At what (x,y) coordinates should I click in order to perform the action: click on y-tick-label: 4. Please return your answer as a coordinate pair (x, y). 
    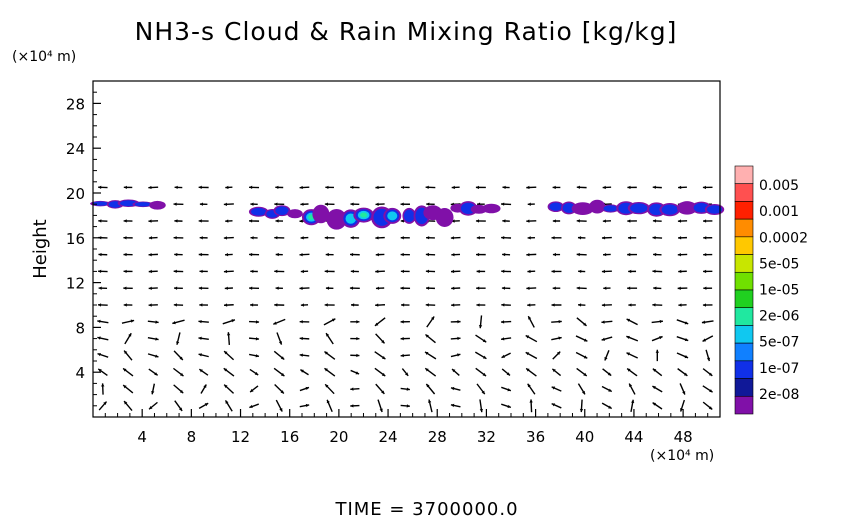
    Looking at the image, I should click on (80, 373).